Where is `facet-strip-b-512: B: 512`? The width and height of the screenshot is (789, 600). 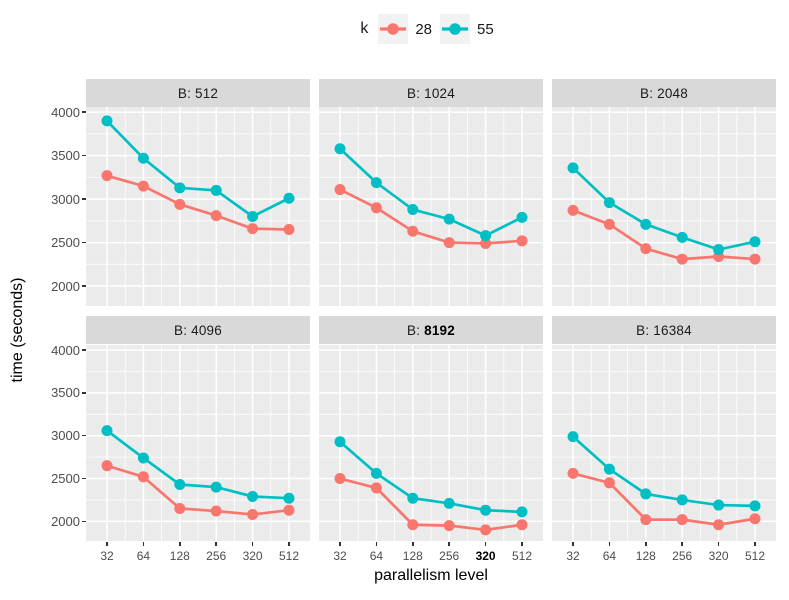 facet-strip-b-512: B: 512 is located at coordinates (198, 93).